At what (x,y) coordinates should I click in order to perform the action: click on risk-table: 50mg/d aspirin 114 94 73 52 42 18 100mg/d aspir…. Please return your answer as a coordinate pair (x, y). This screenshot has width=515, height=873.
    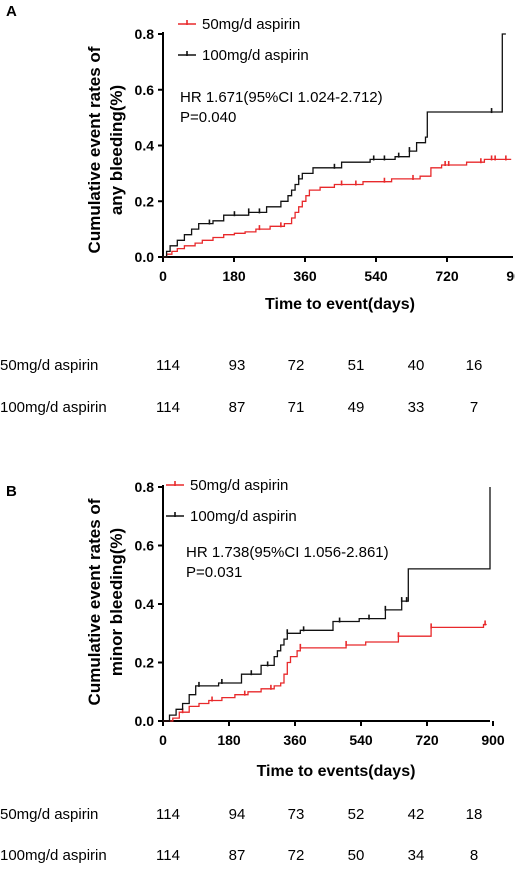
    Looking at the image, I should click on (241, 835).